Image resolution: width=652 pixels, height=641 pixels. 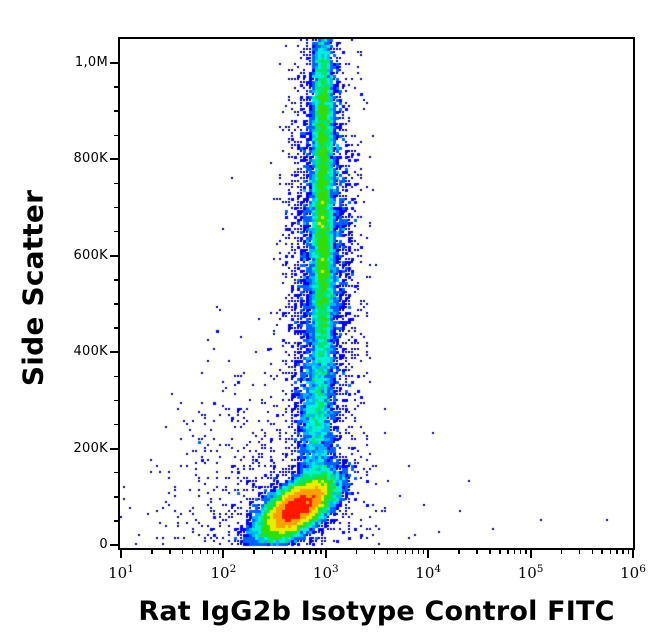 What do you see at coordinates (91, 62) in the screenshot?
I see `y-tick-label: 1,0M` at bounding box center [91, 62].